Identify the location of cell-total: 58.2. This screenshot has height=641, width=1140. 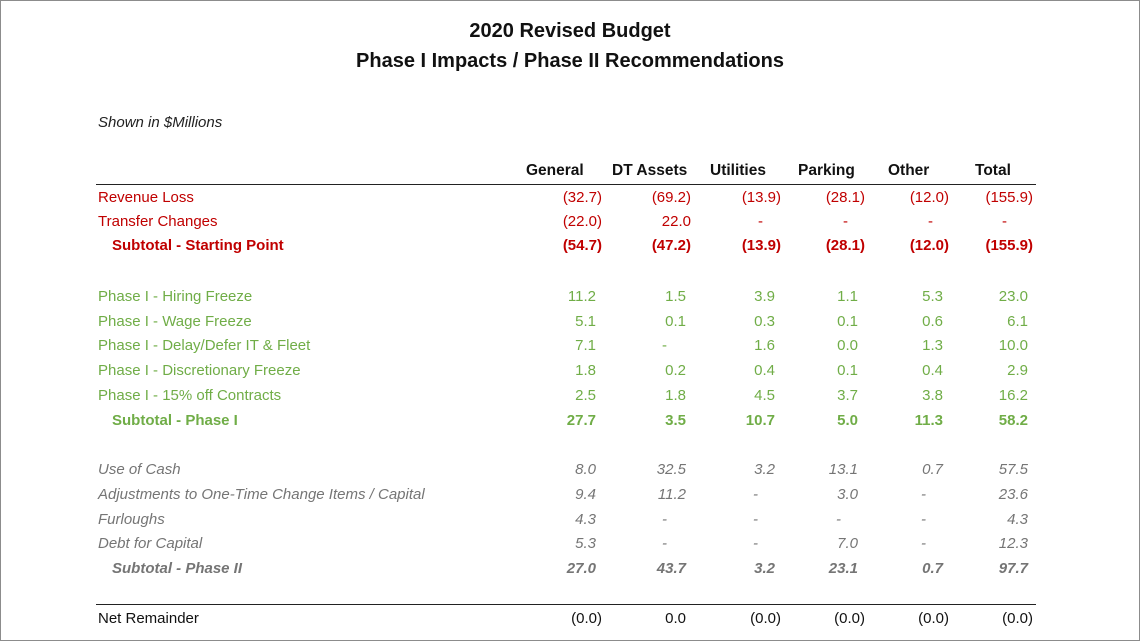
(1013, 420).